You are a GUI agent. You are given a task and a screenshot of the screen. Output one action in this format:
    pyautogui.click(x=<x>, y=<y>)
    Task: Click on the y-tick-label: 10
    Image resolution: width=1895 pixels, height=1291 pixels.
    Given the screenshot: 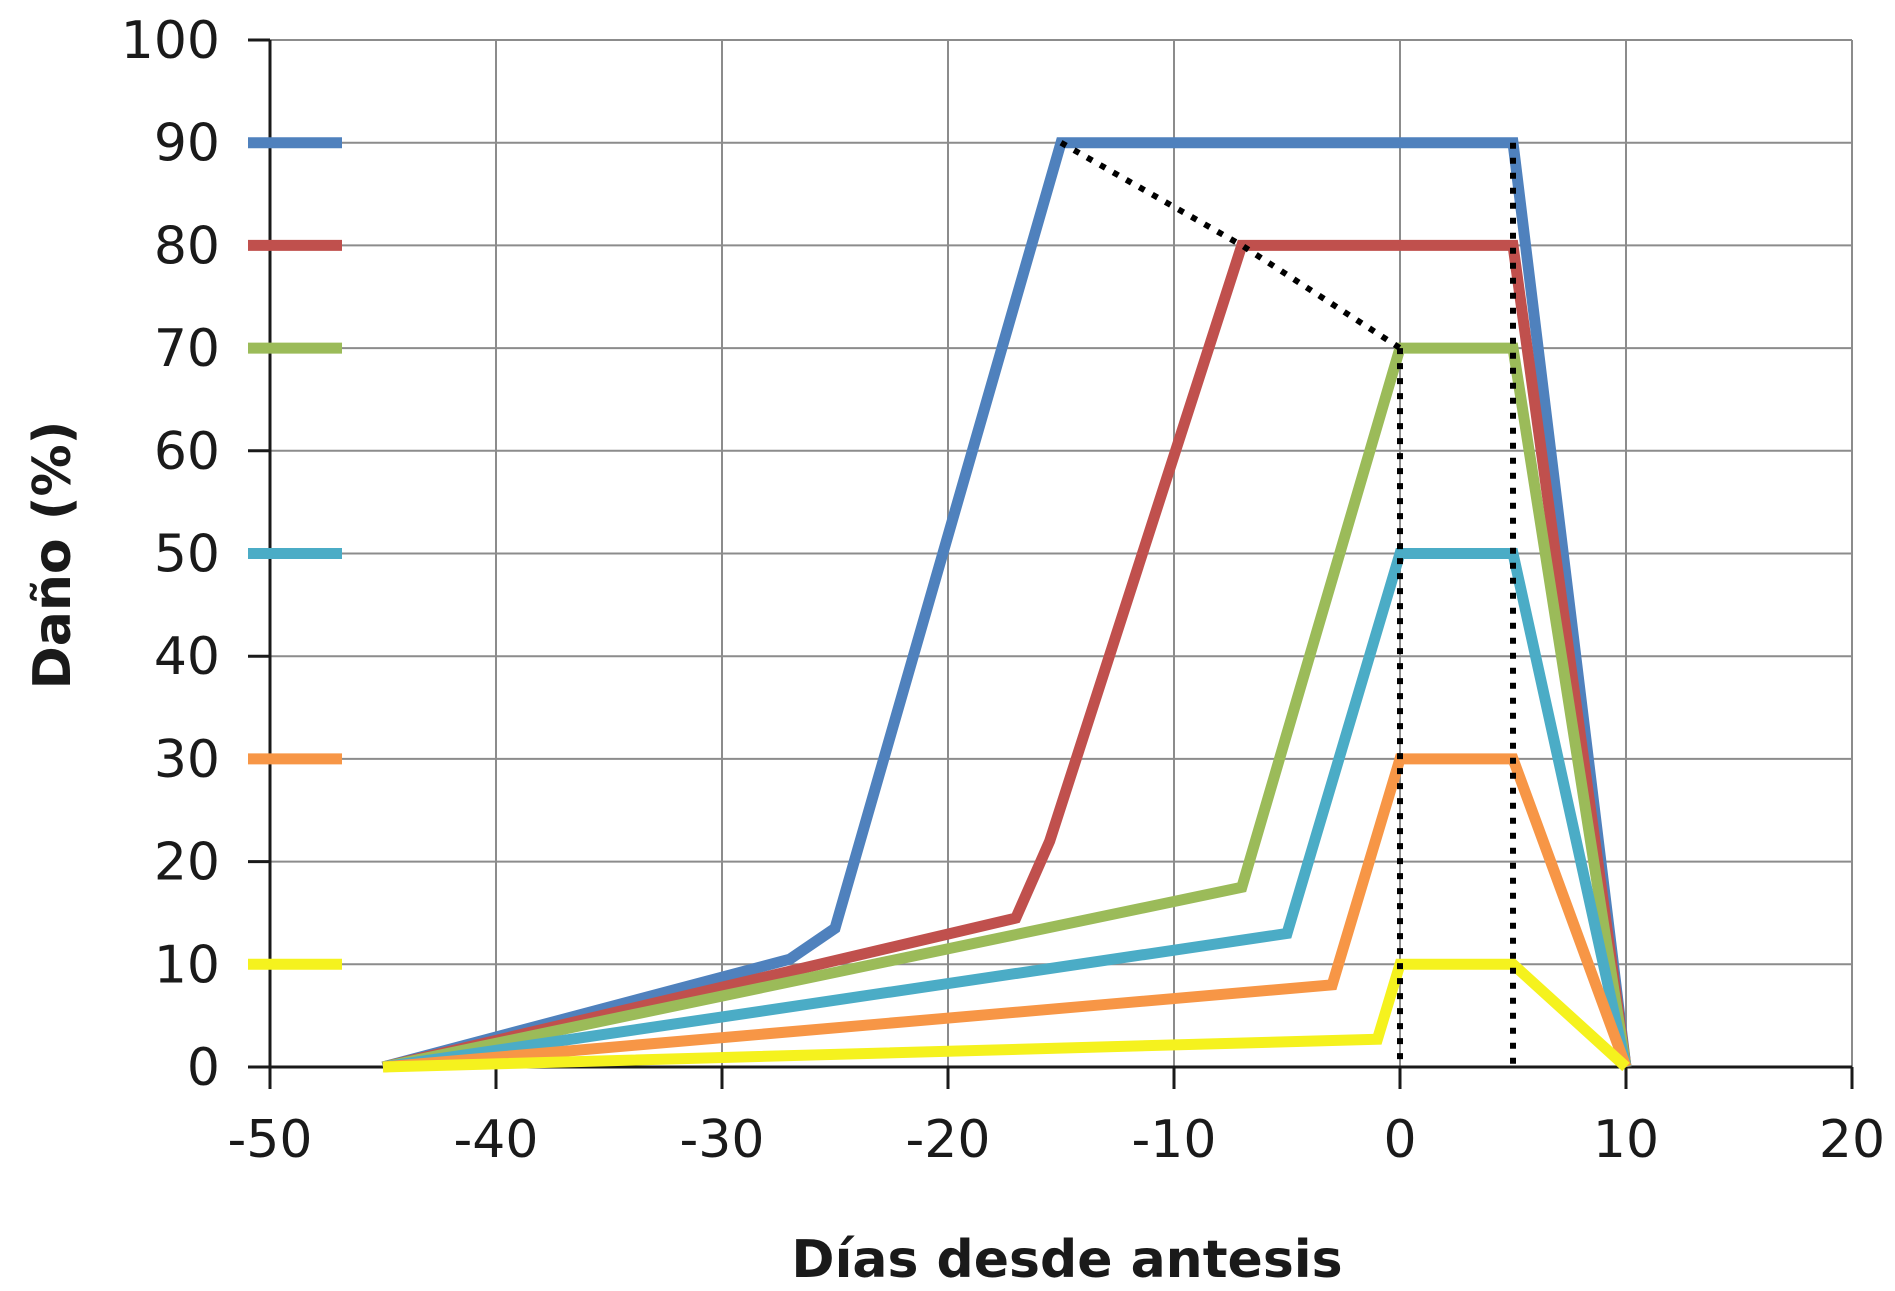 What is the action you would take?
    pyautogui.click(x=187, y=965)
    